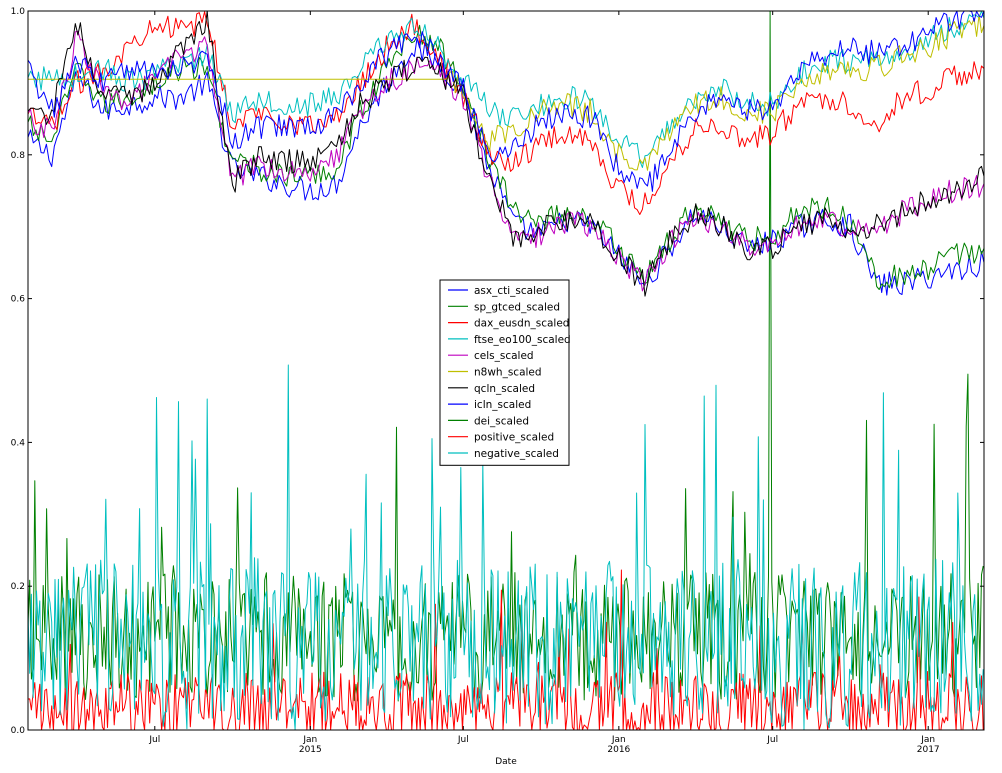 The height and width of the screenshot is (773, 1002). What do you see at coordinates (504, 389) in the screenshot?
I see `legend-entry: qcln_scaled` at bounding box center [504, 389].